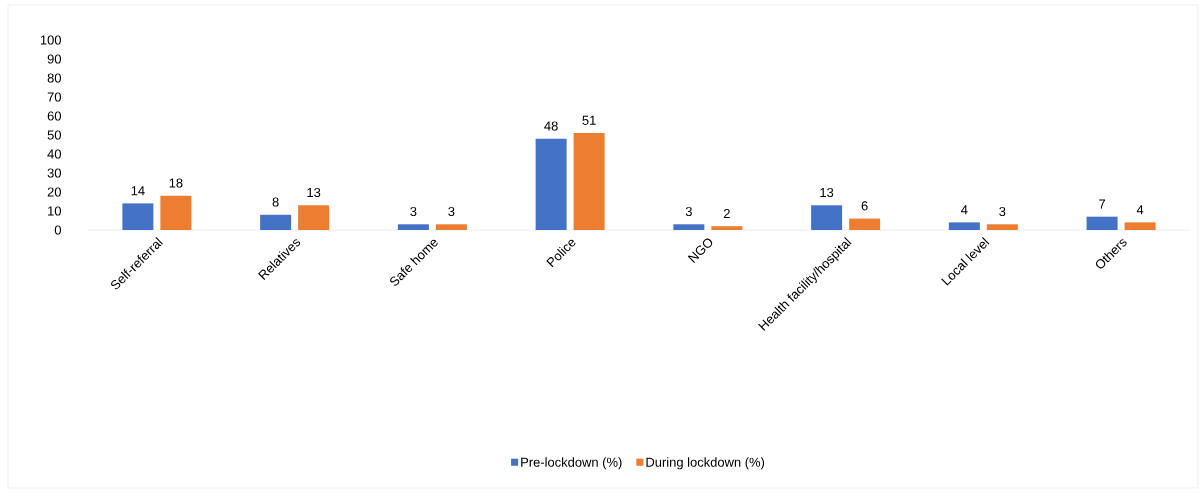  Describe the element at coordinates (57, 230) in the screenshot. I see `y-tick-label: 0` at that location.